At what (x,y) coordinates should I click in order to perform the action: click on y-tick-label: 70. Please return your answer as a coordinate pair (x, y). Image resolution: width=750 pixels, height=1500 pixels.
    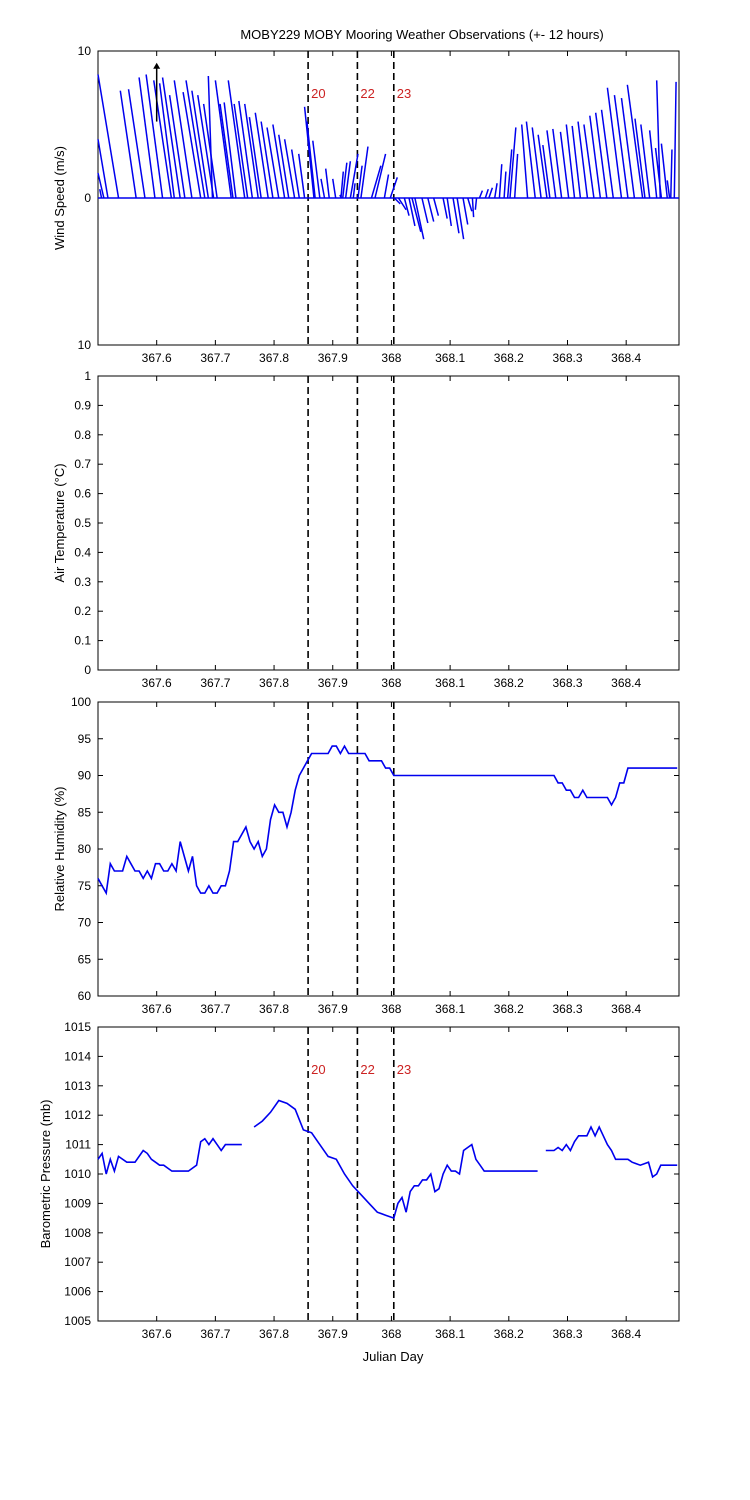
    Looking at the image, I should click on (85, 923).